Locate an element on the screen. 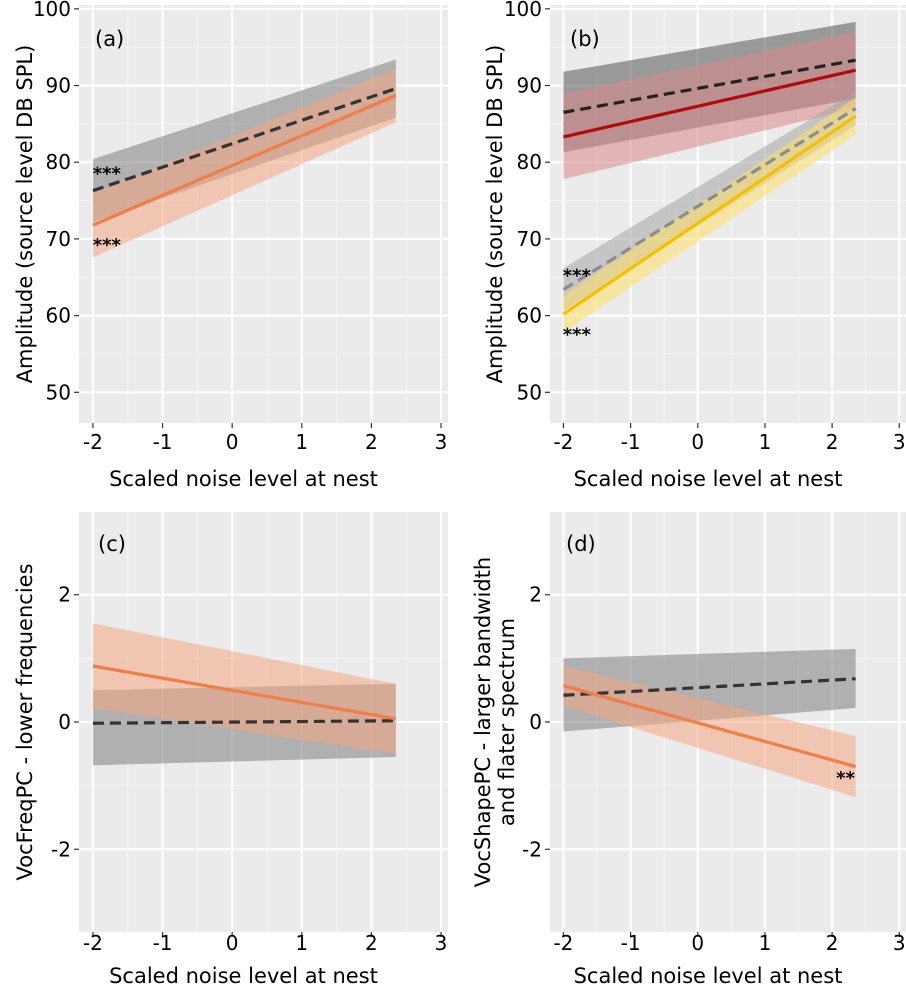 The image size is (906, 990). series-3-line is located at coordinates (709, 199).